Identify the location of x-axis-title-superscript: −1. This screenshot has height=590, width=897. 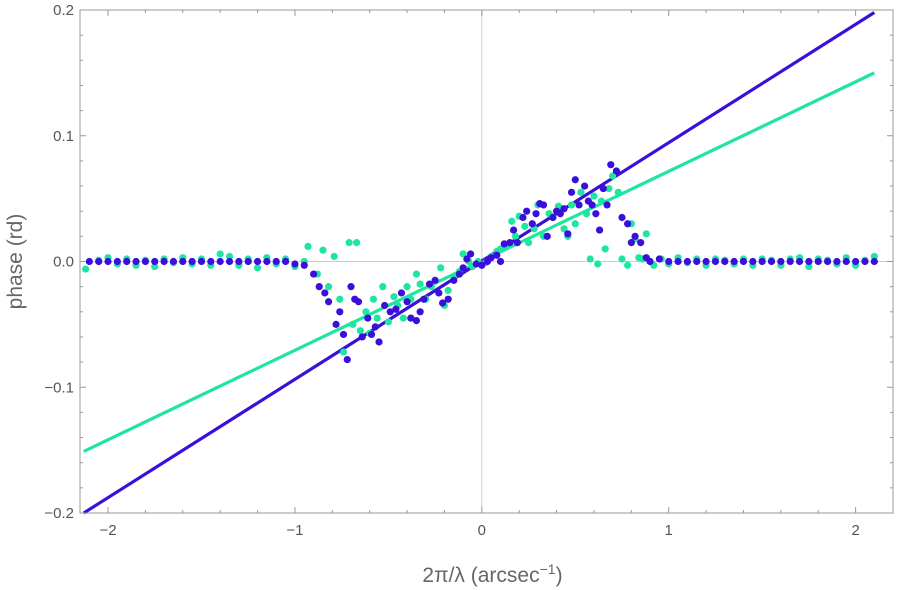
(548, 569).